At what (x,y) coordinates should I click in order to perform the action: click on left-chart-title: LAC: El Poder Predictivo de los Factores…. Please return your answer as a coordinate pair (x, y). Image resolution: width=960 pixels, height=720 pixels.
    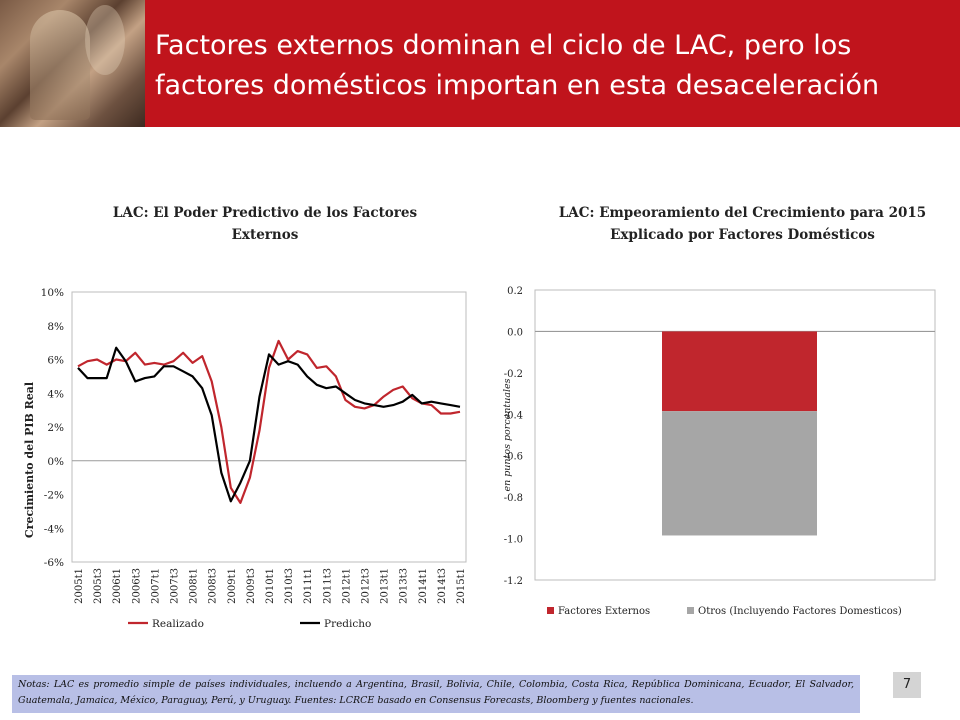
    Looking at the image, I should click on (265, 224).